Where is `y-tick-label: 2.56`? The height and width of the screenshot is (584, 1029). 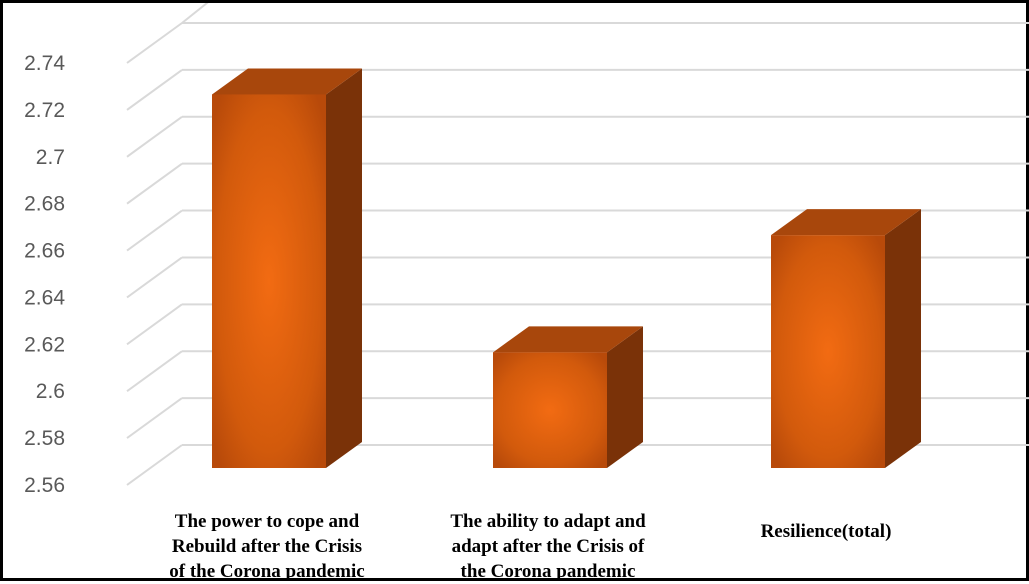 y-tick-label: 2.56 is located at coordinates (44, 485).